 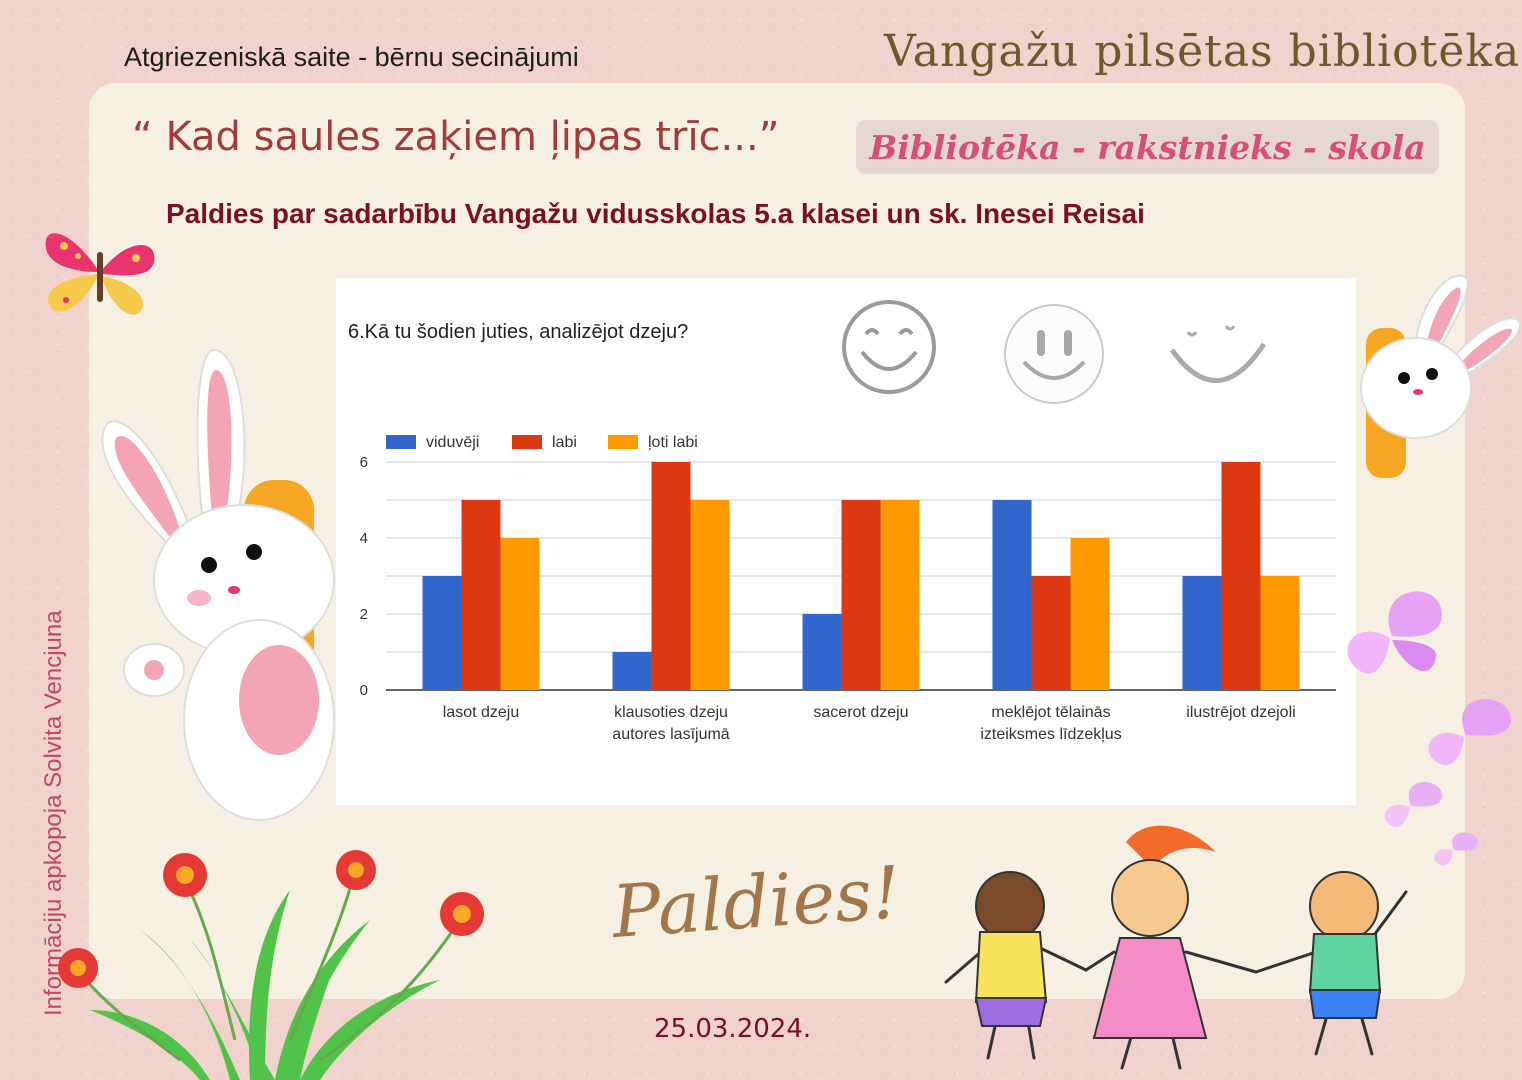 I want to click on x-tick-label: sacerot dzeju, so click(x=860, y=712).